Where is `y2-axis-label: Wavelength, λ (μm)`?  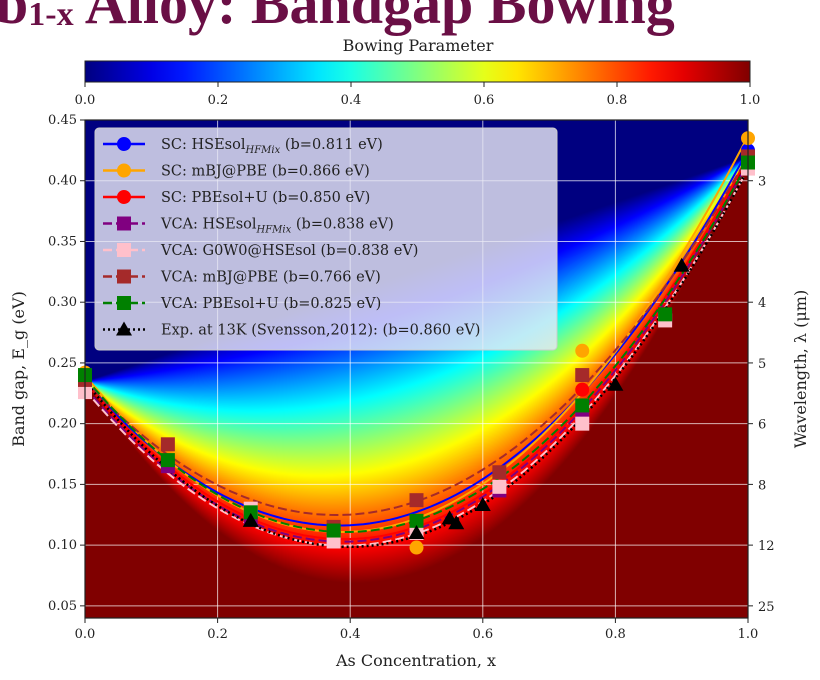 y2-axis-label: Wavelength, λ (μm) is located at coordinates (800, 369).